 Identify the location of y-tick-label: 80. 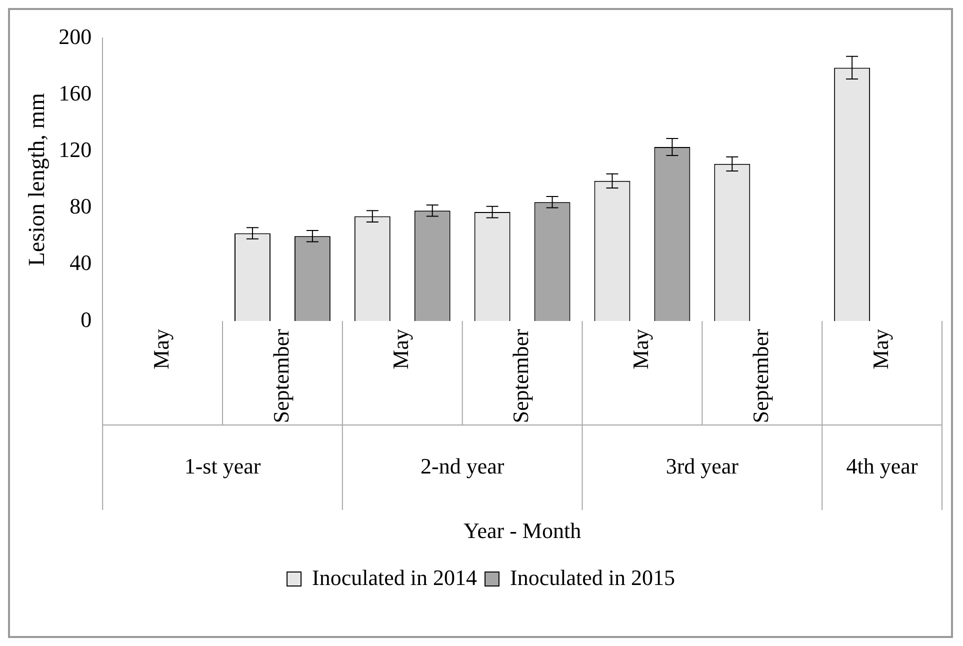
(81, 206).